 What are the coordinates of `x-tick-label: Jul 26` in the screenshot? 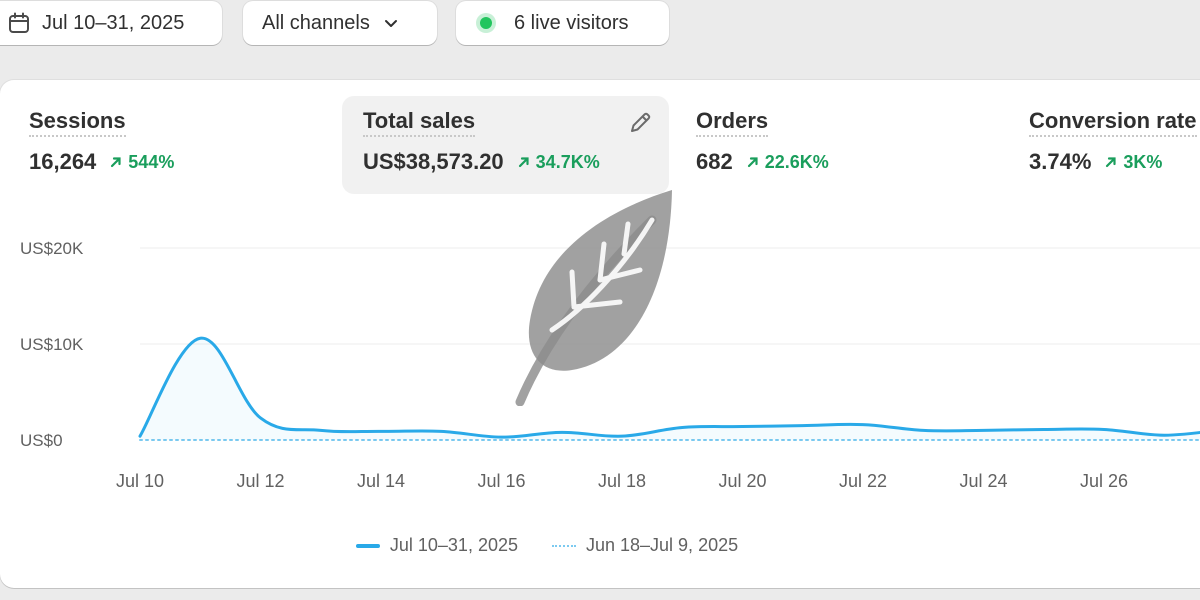 It's located at (1104, 481).